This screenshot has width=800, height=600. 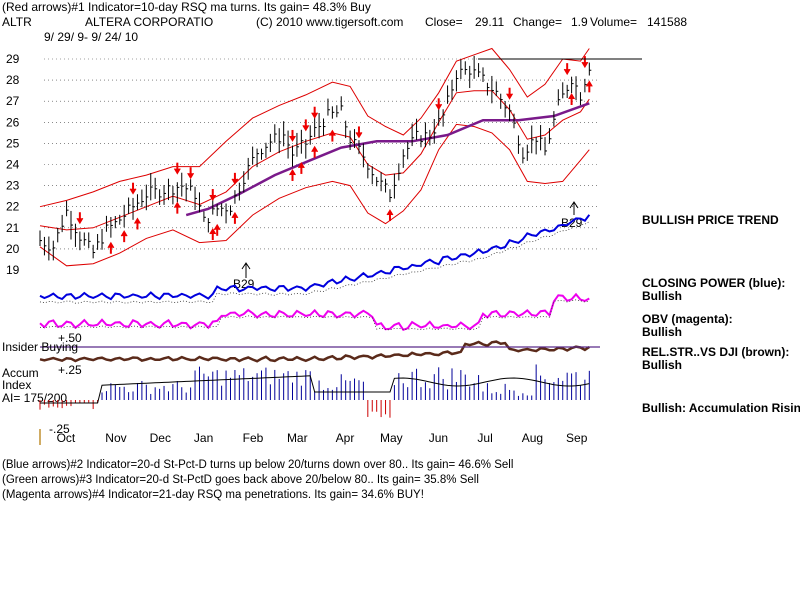 I want to click on insider-buying-label: Insider Buying, so click(x=40, y=347).